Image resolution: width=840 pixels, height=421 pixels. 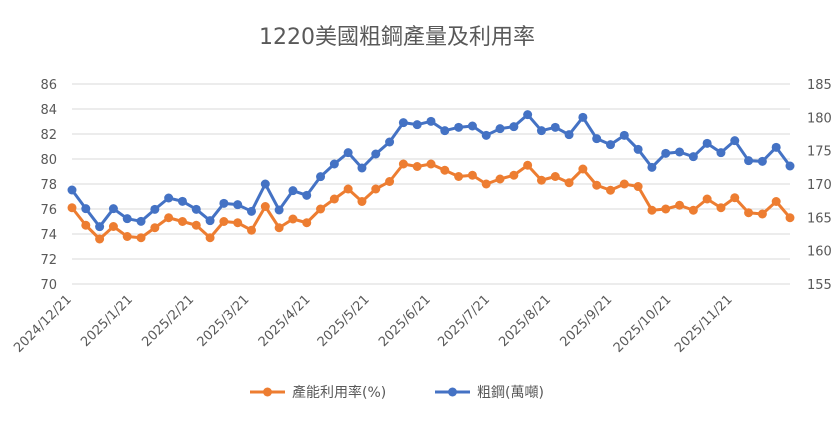 What do you see at coordinates (489, 393) in the screenshot?
I see `legend-item-crude-steel: 粗鋼(萬噸)` at bounding box center [489, 393].